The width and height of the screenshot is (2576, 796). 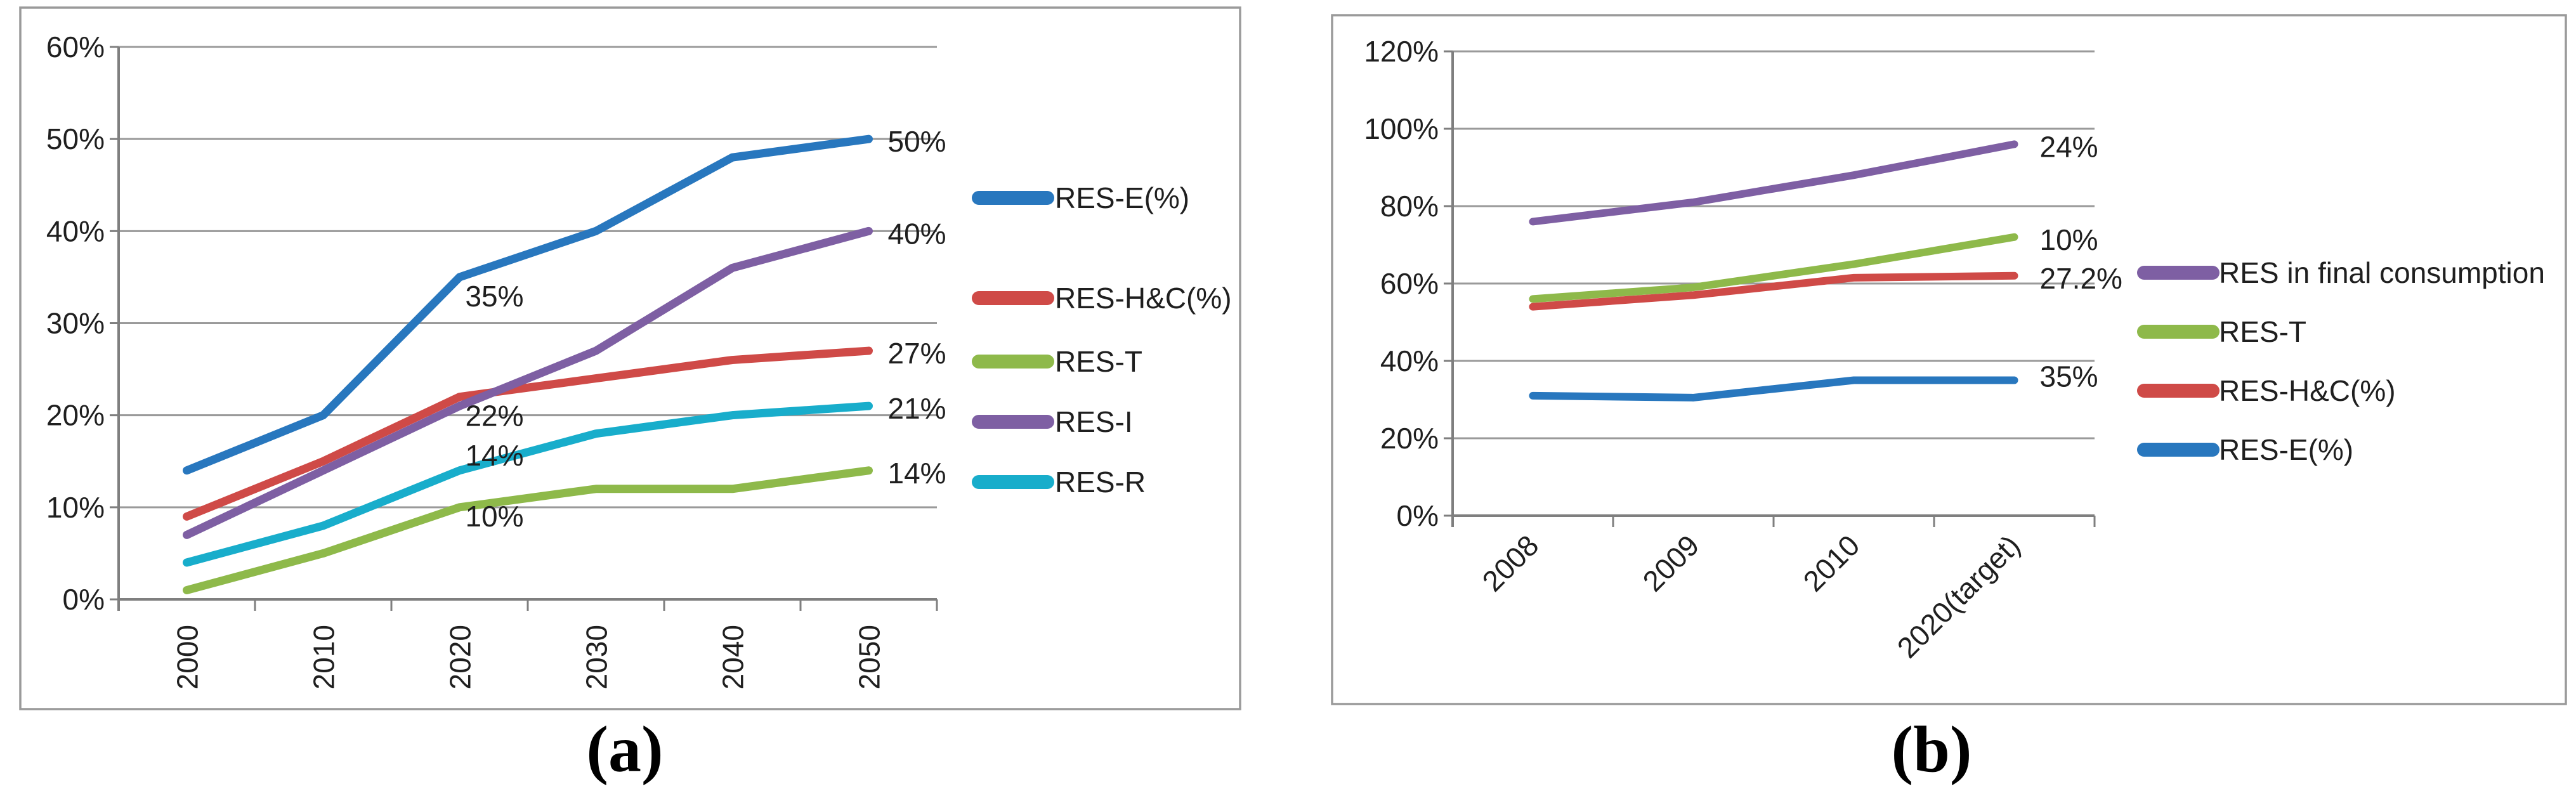 I want to click on y-tick-label: 50%, so click(x=76, y=138).